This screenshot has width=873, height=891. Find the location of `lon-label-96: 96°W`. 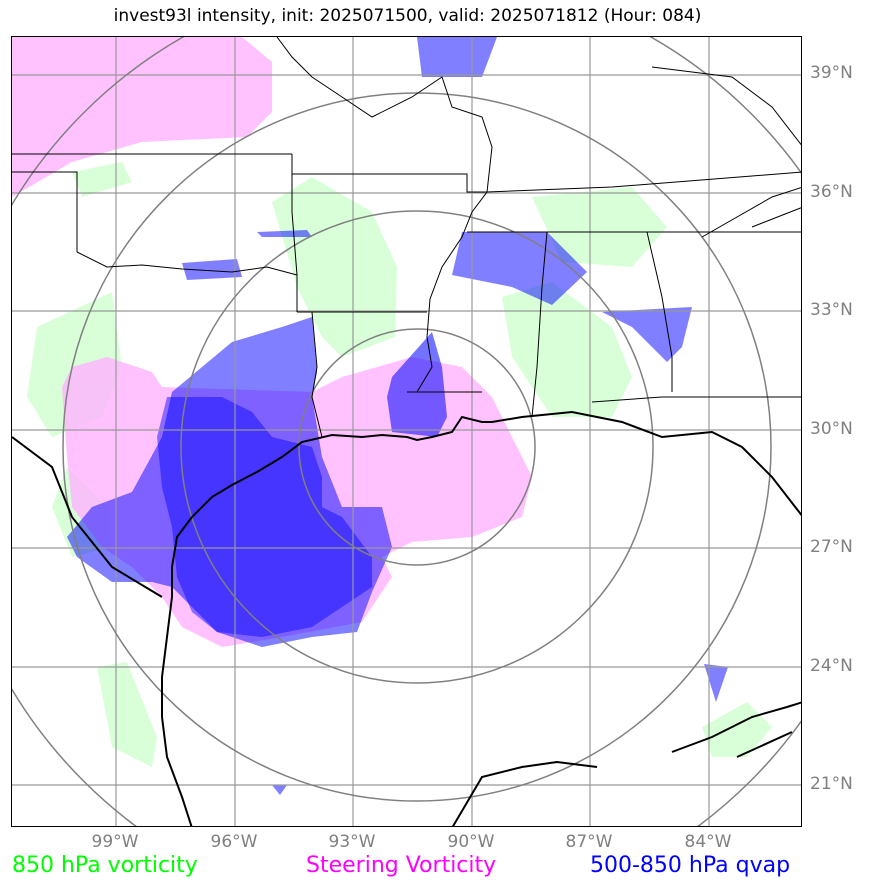

lon-label-96: 96°W is located at coordinates (234, 842).